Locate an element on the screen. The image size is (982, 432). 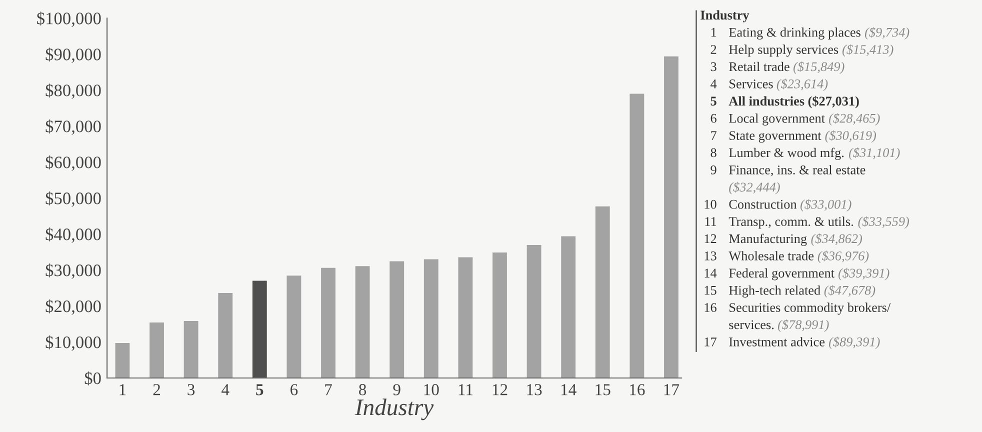
text: Retail trade ($15,849) is located at coordinates (786, 67).